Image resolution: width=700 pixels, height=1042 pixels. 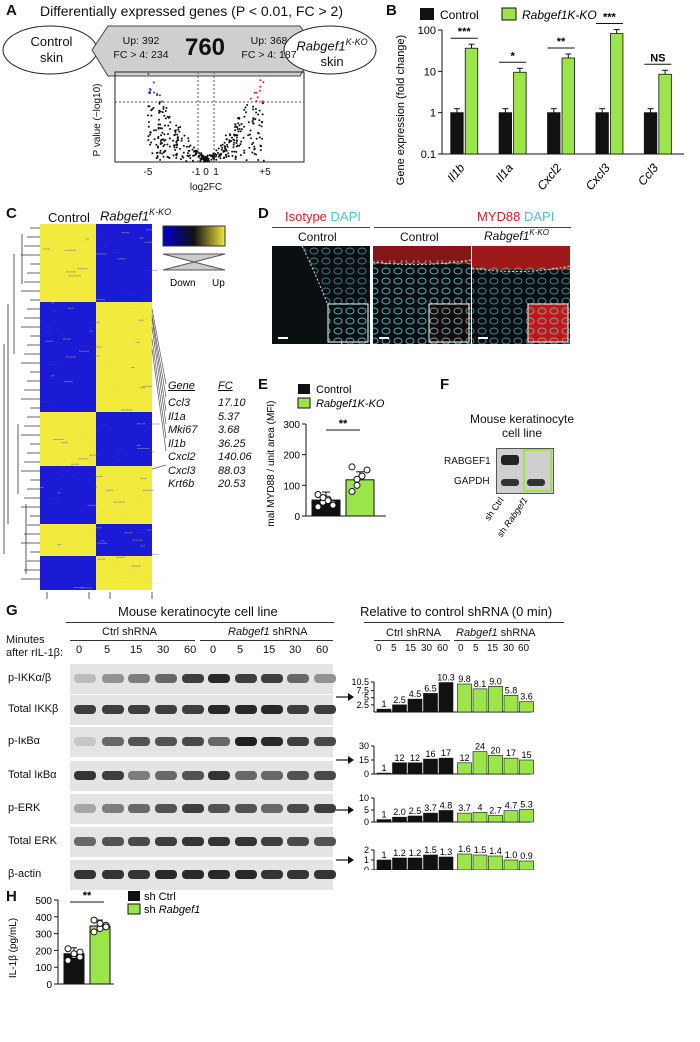 I want to click on g-rel-value: 1, so click(x=383, y=768).